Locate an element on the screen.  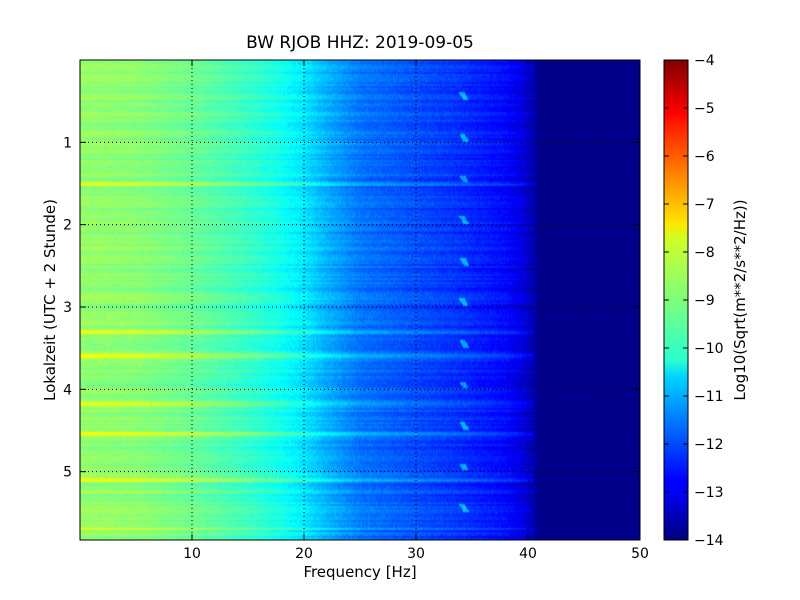
x-tick-label: 10 is located at coordinates (192, 554).